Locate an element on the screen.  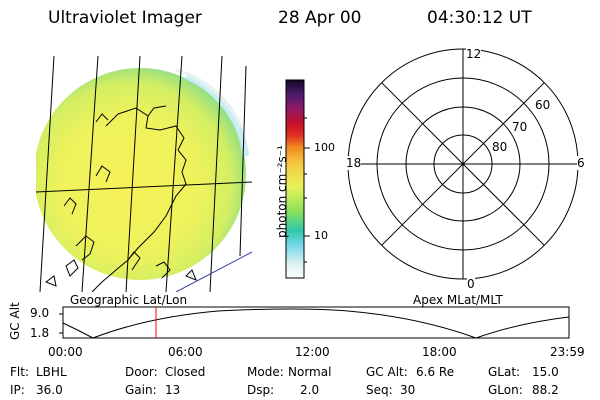
info-ip-key: IP: is located at coordinates (17, 390).